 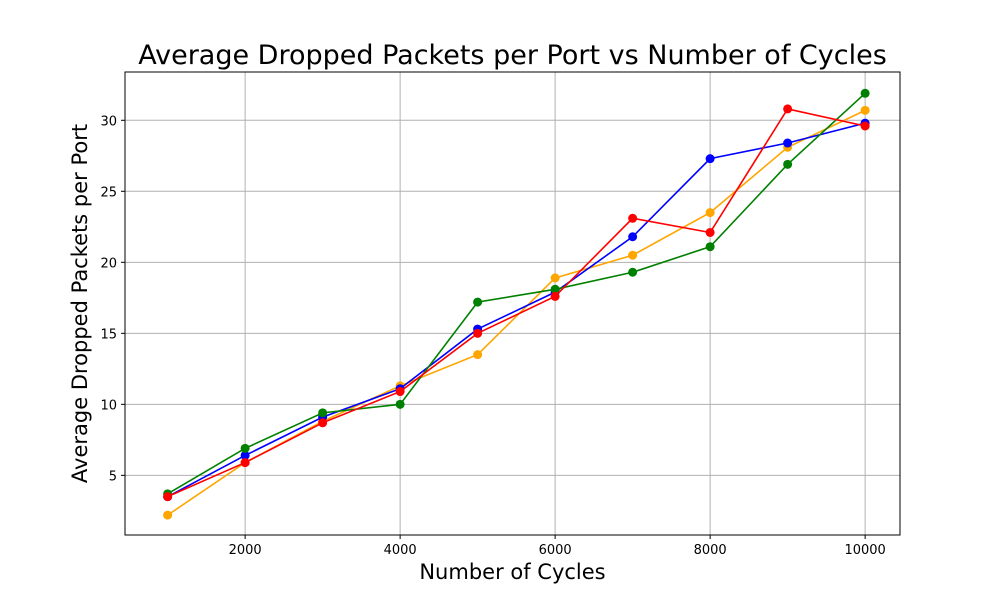 What do you see at coordinates (80, 303) in the screenshot?
I see `y-axis-label: Average Dropped Packets per Port` at bounding box center [80, 303].